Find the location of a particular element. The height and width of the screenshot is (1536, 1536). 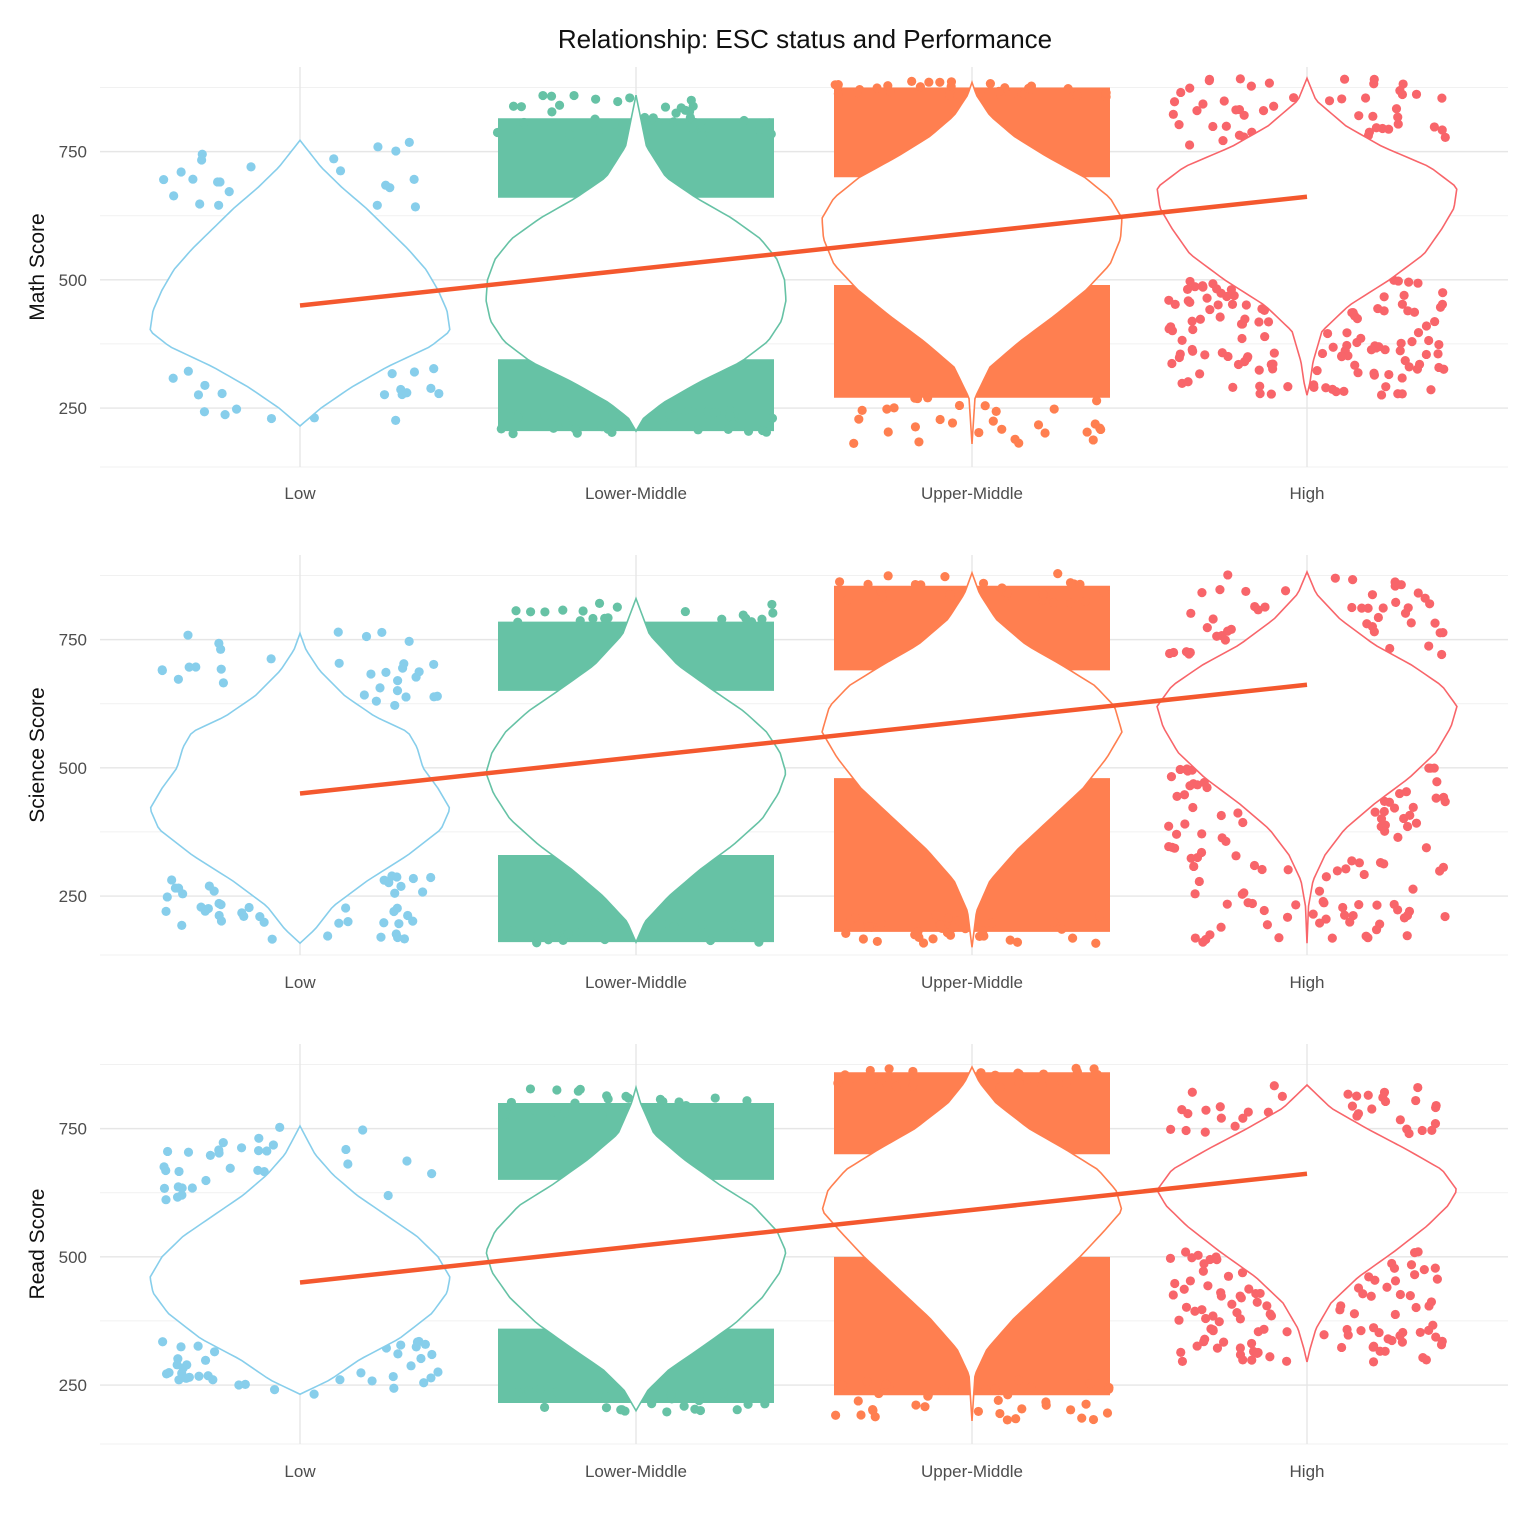

trend-line is located at coordinates (803, 251).